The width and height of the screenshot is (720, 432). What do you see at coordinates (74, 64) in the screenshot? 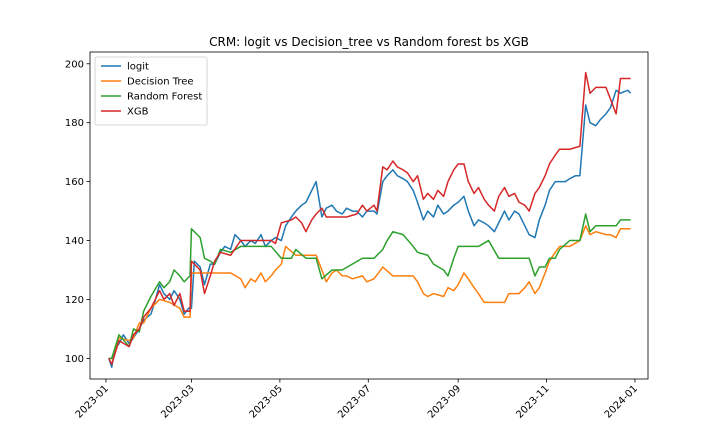
I see `y-tick-label: 200` at bounding box center [74, 64].